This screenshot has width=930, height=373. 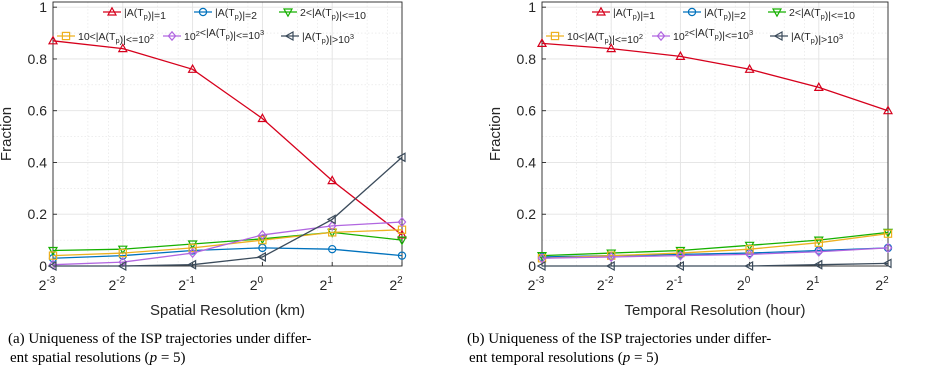 What do you see at coordinates (227, 310) in the screenshot?
I see `x-axis-label: Spatial Resolution (km)` at bounding box center [227, 310].